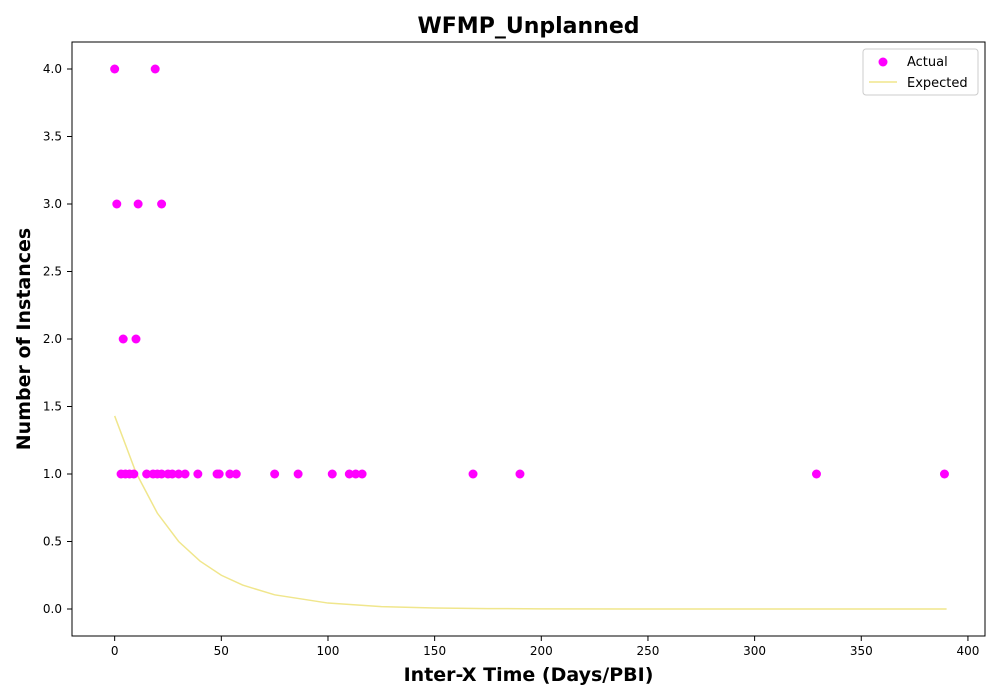  I want to click on legend-actual-marker, so click(883, 62).